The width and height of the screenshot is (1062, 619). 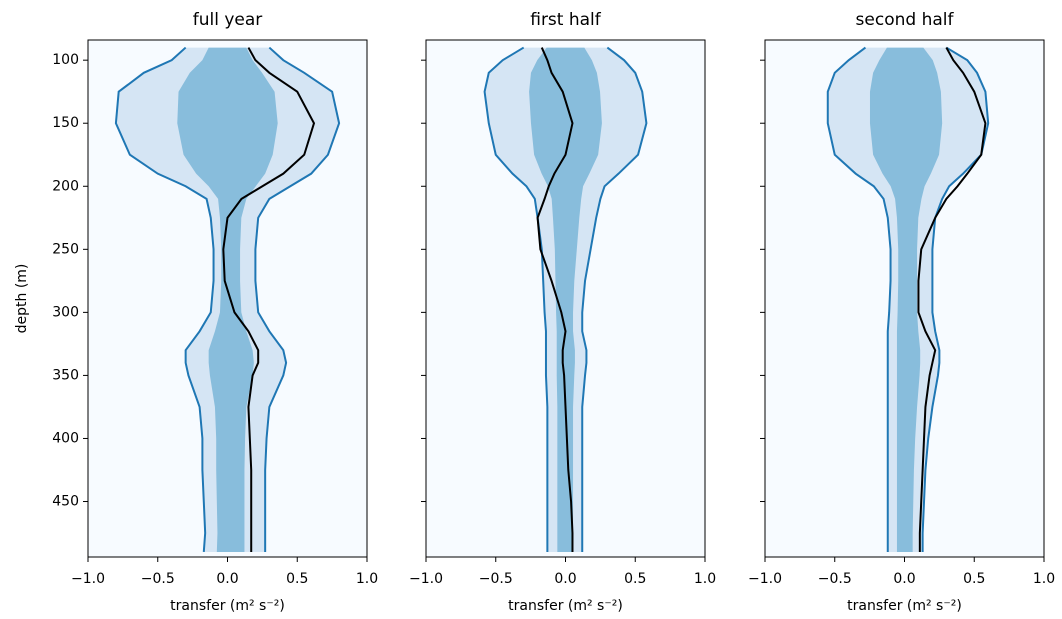 I want to click on y-tick-label: 150, so click(x=65, y=123).